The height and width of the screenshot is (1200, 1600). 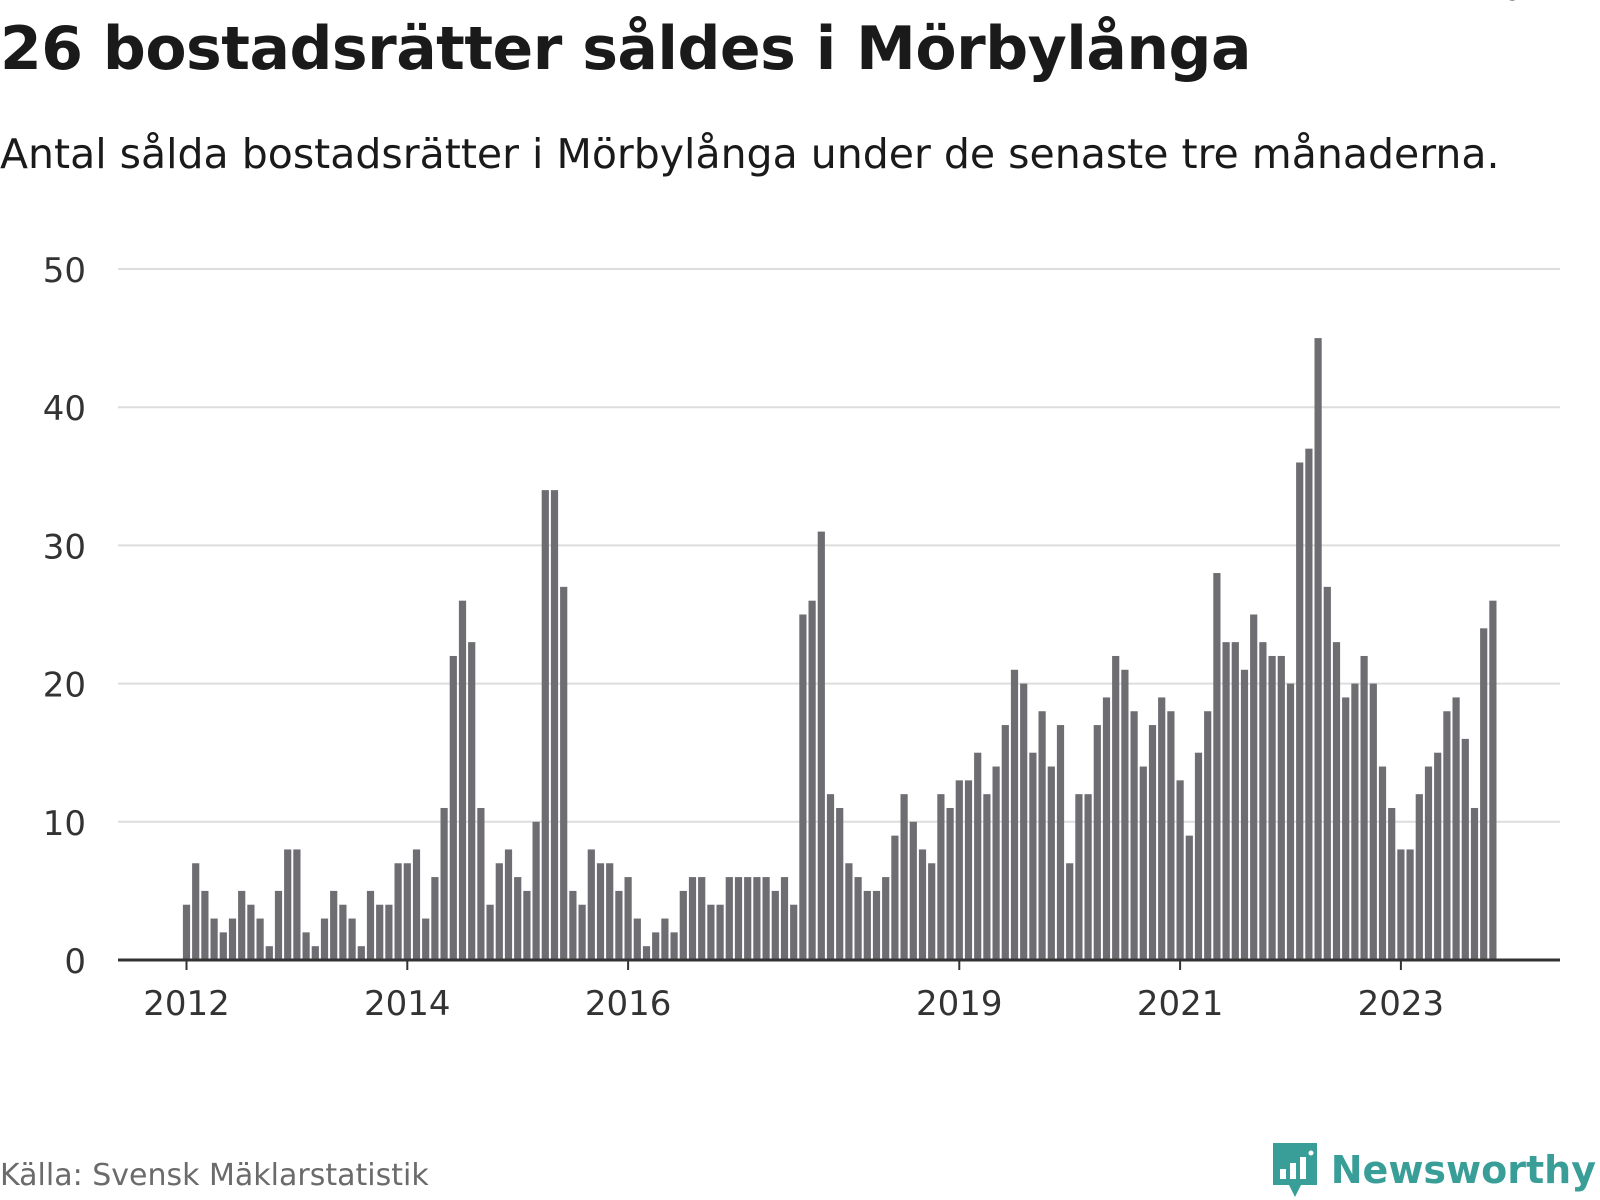 I want to click on y-tick-label: 20, so click(x=64, y=686).